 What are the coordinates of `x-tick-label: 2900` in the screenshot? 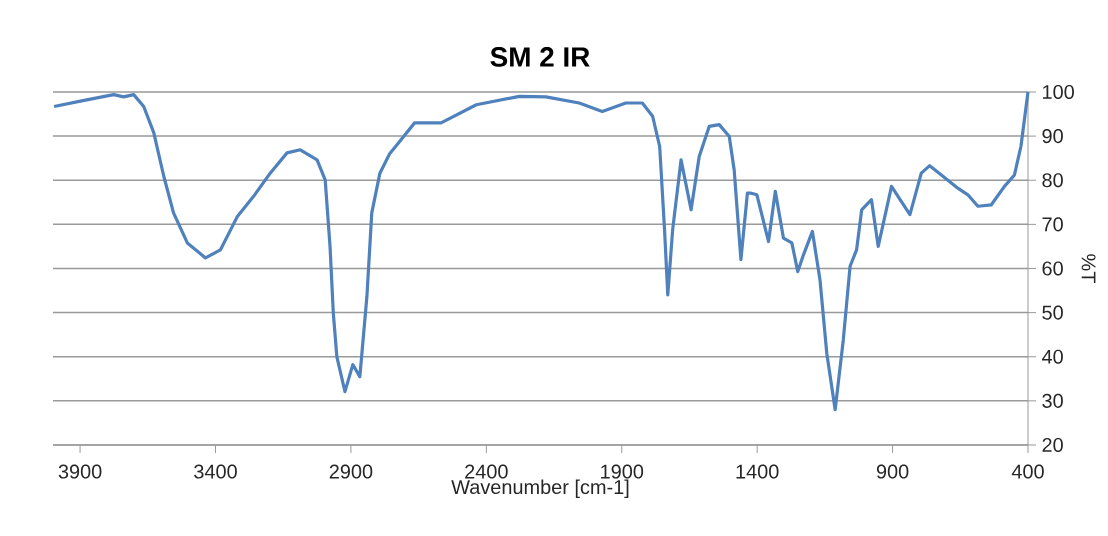 It's located at (351, 471).